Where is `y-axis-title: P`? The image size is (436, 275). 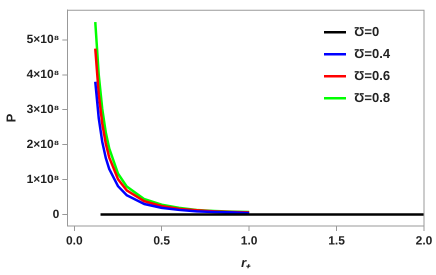 y-axis-title: P is located at coordinates (10, 117).